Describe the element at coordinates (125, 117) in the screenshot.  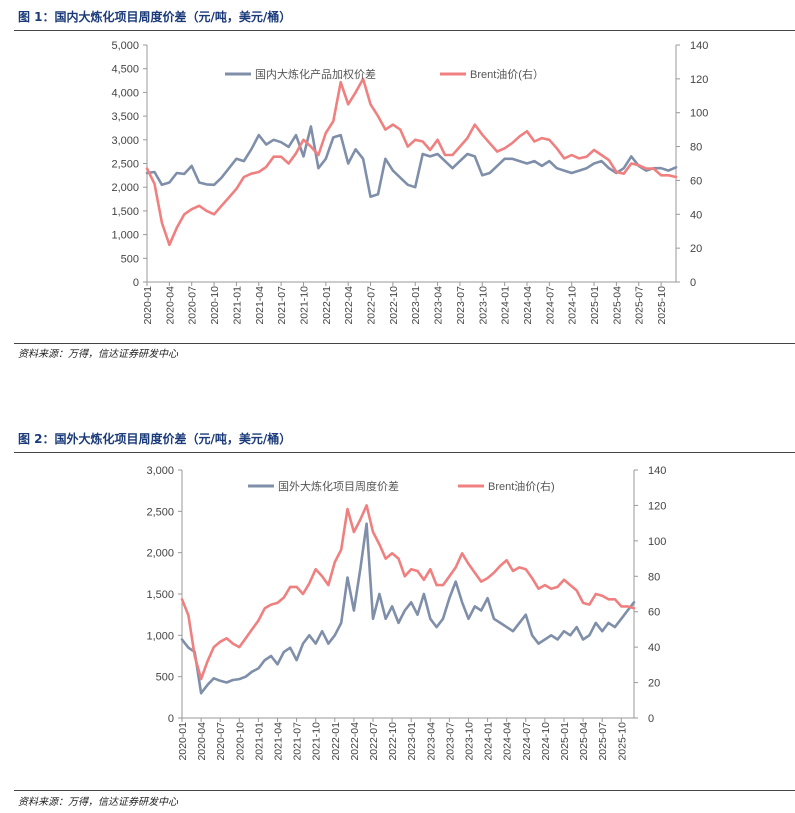
I see `y-tick-label: 3,500` at that location.